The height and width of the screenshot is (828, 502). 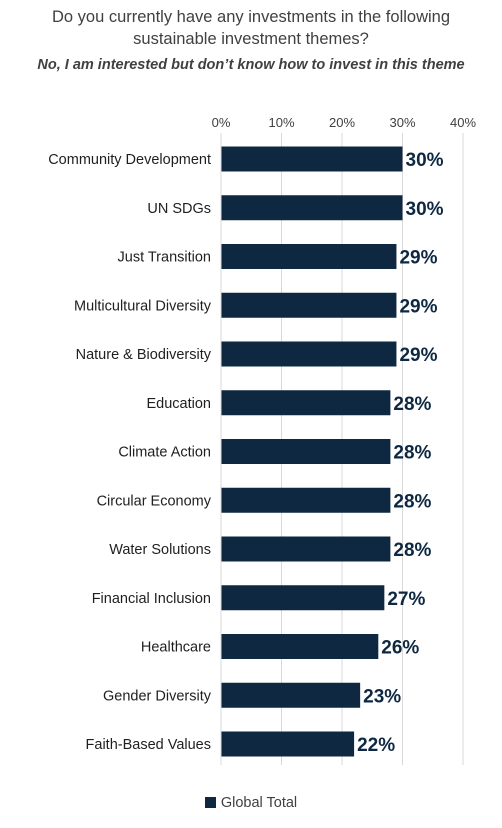 What do you see at coordinates (400, 648) in the screenshot?
I see `value-label: 26%` at bounding box center [400, 648].